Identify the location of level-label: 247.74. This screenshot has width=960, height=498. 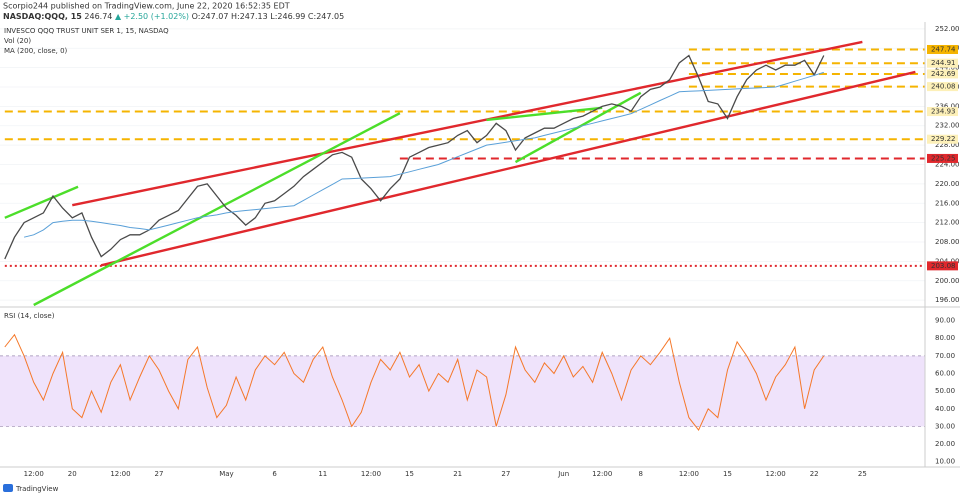
(943, 49).